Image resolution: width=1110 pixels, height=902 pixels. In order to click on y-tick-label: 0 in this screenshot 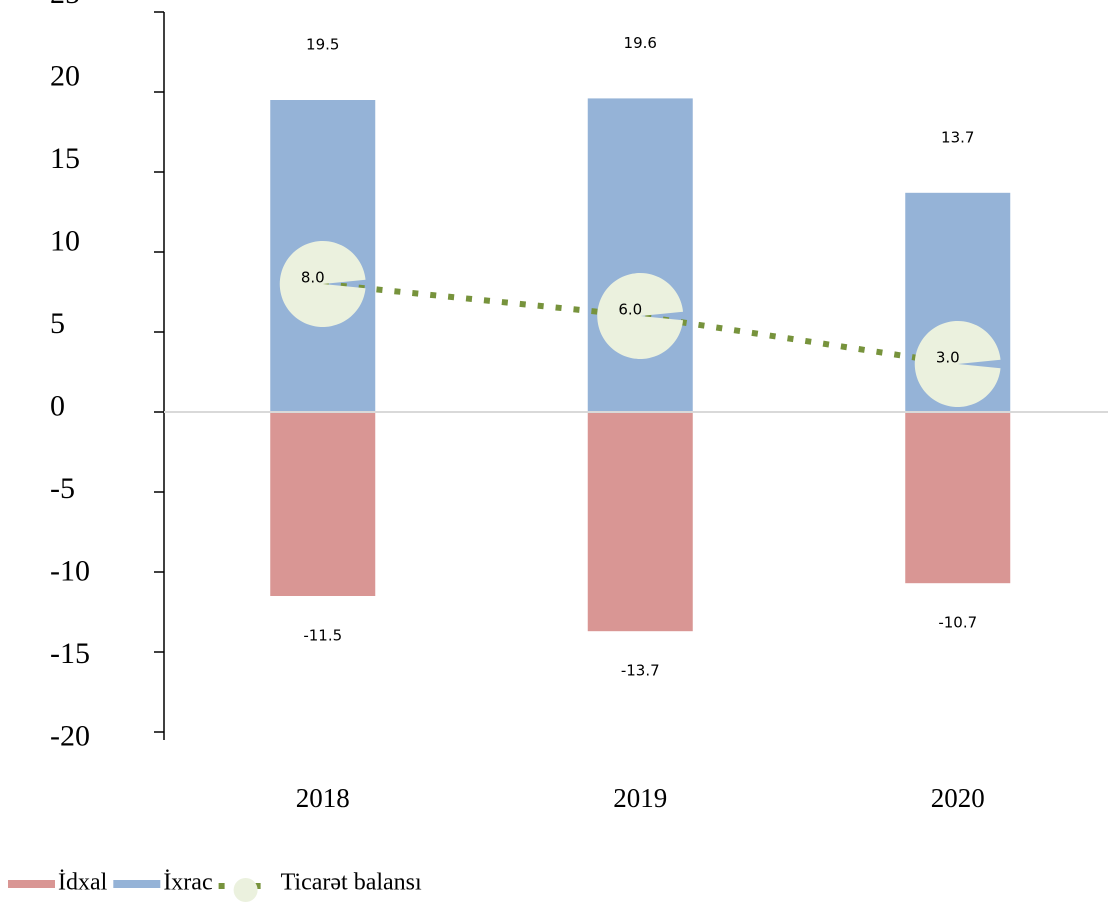, I will do `click(57, 405)`.